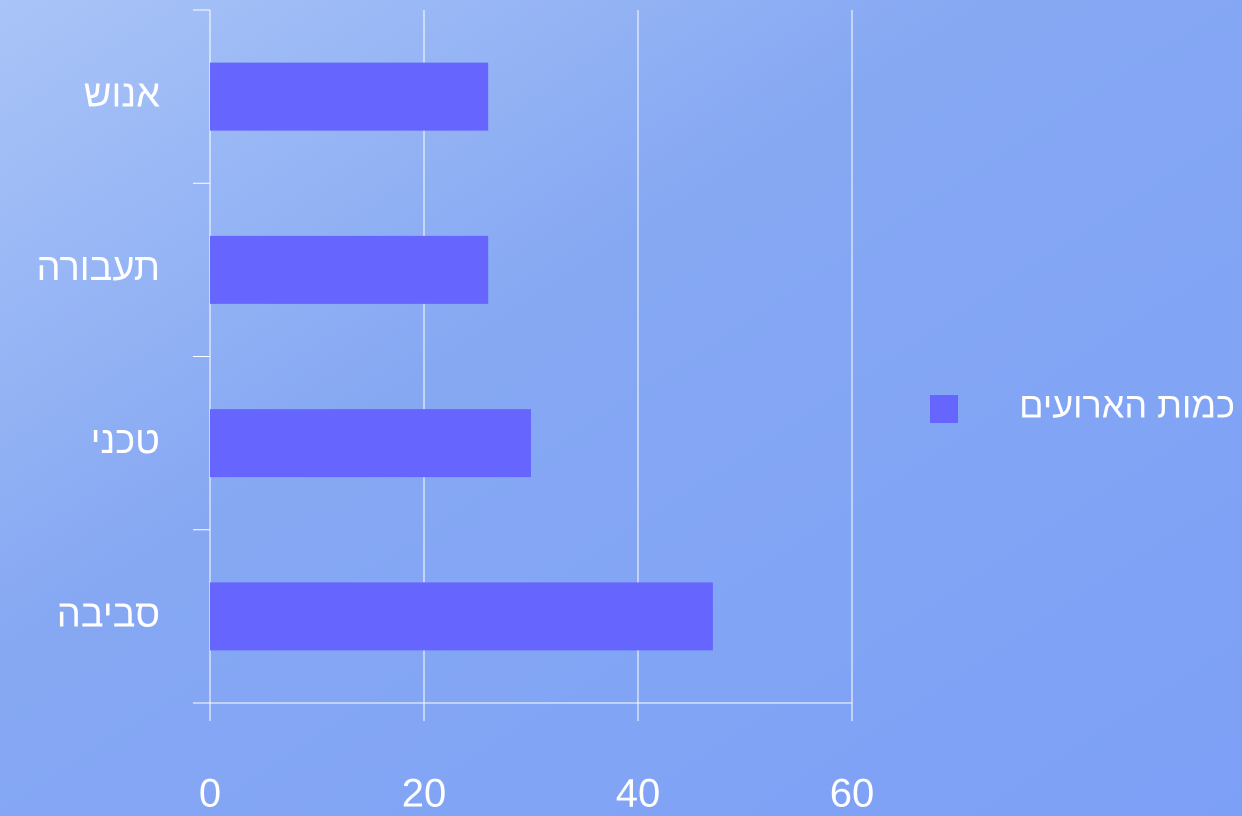  Describe the element at coordinates (98, 268) in the screenshot. I see `y-tick-label: תעבורה` at that location.